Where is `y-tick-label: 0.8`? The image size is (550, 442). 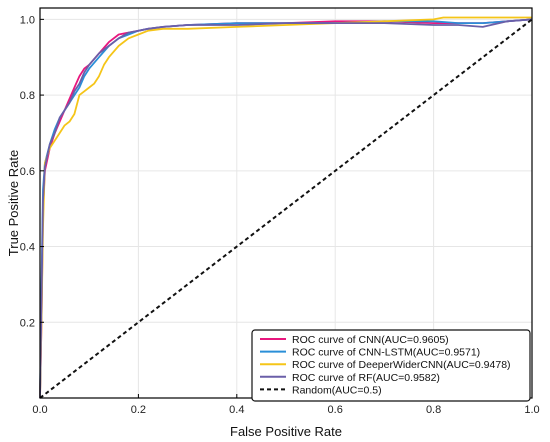
y-tick-label: 0.8 is located at coordinates (27, 96).